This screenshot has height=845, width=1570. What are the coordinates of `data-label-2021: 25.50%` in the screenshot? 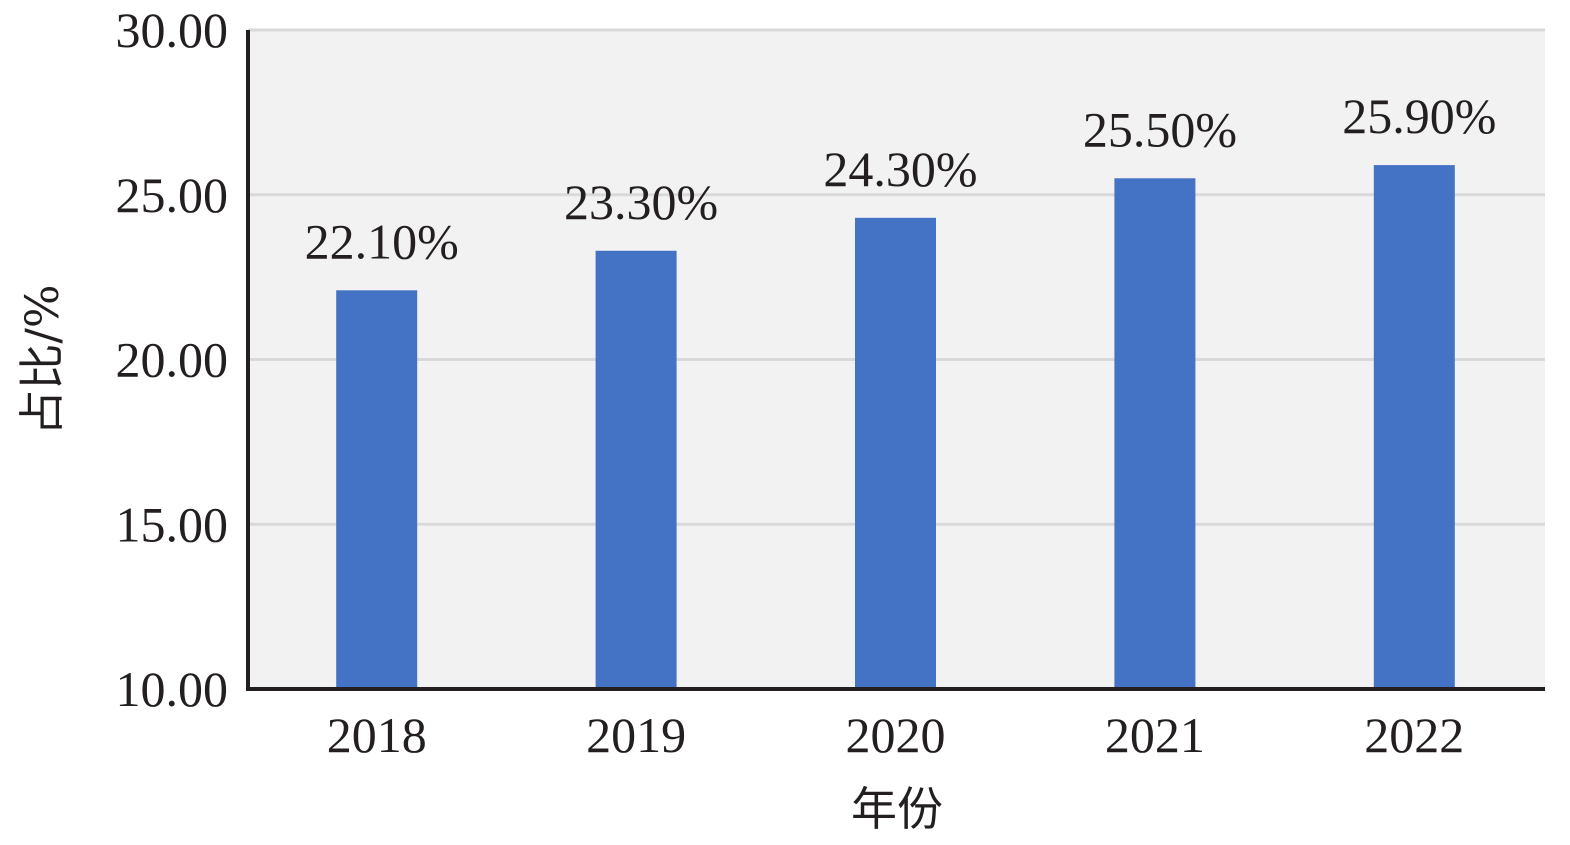 It's located at (1160, 129).